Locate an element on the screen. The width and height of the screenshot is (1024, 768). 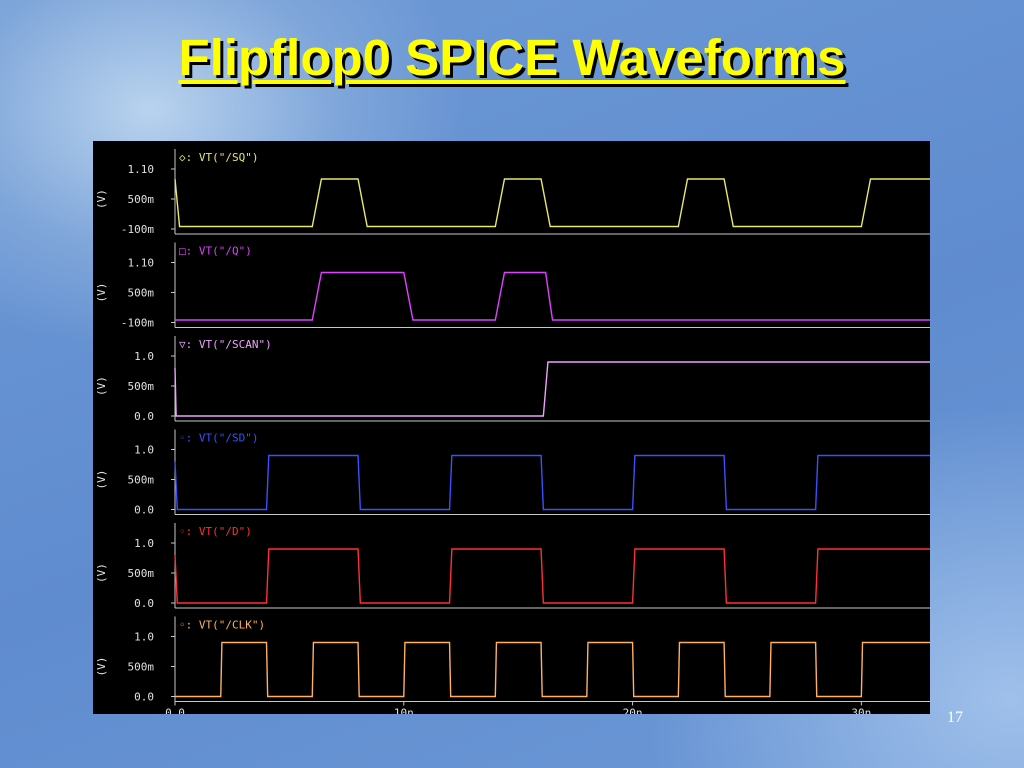
legend-entry: ◦: VT("/CLK") is located at coordinates (222, 625).